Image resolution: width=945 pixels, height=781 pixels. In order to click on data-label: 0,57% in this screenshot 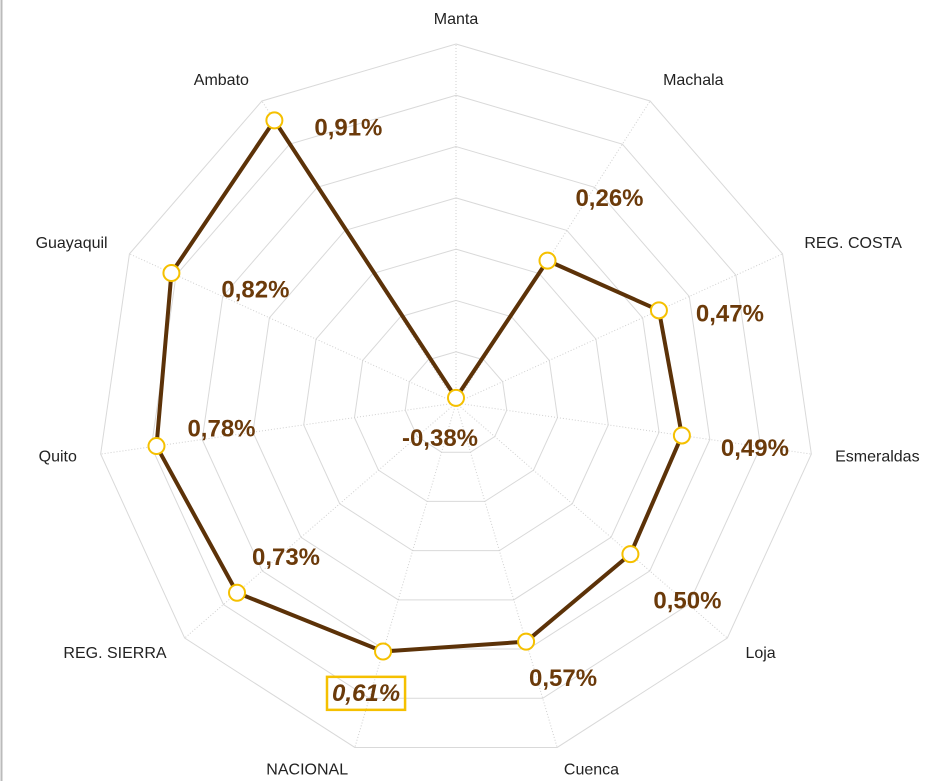, I will do `click(563, 678)`.